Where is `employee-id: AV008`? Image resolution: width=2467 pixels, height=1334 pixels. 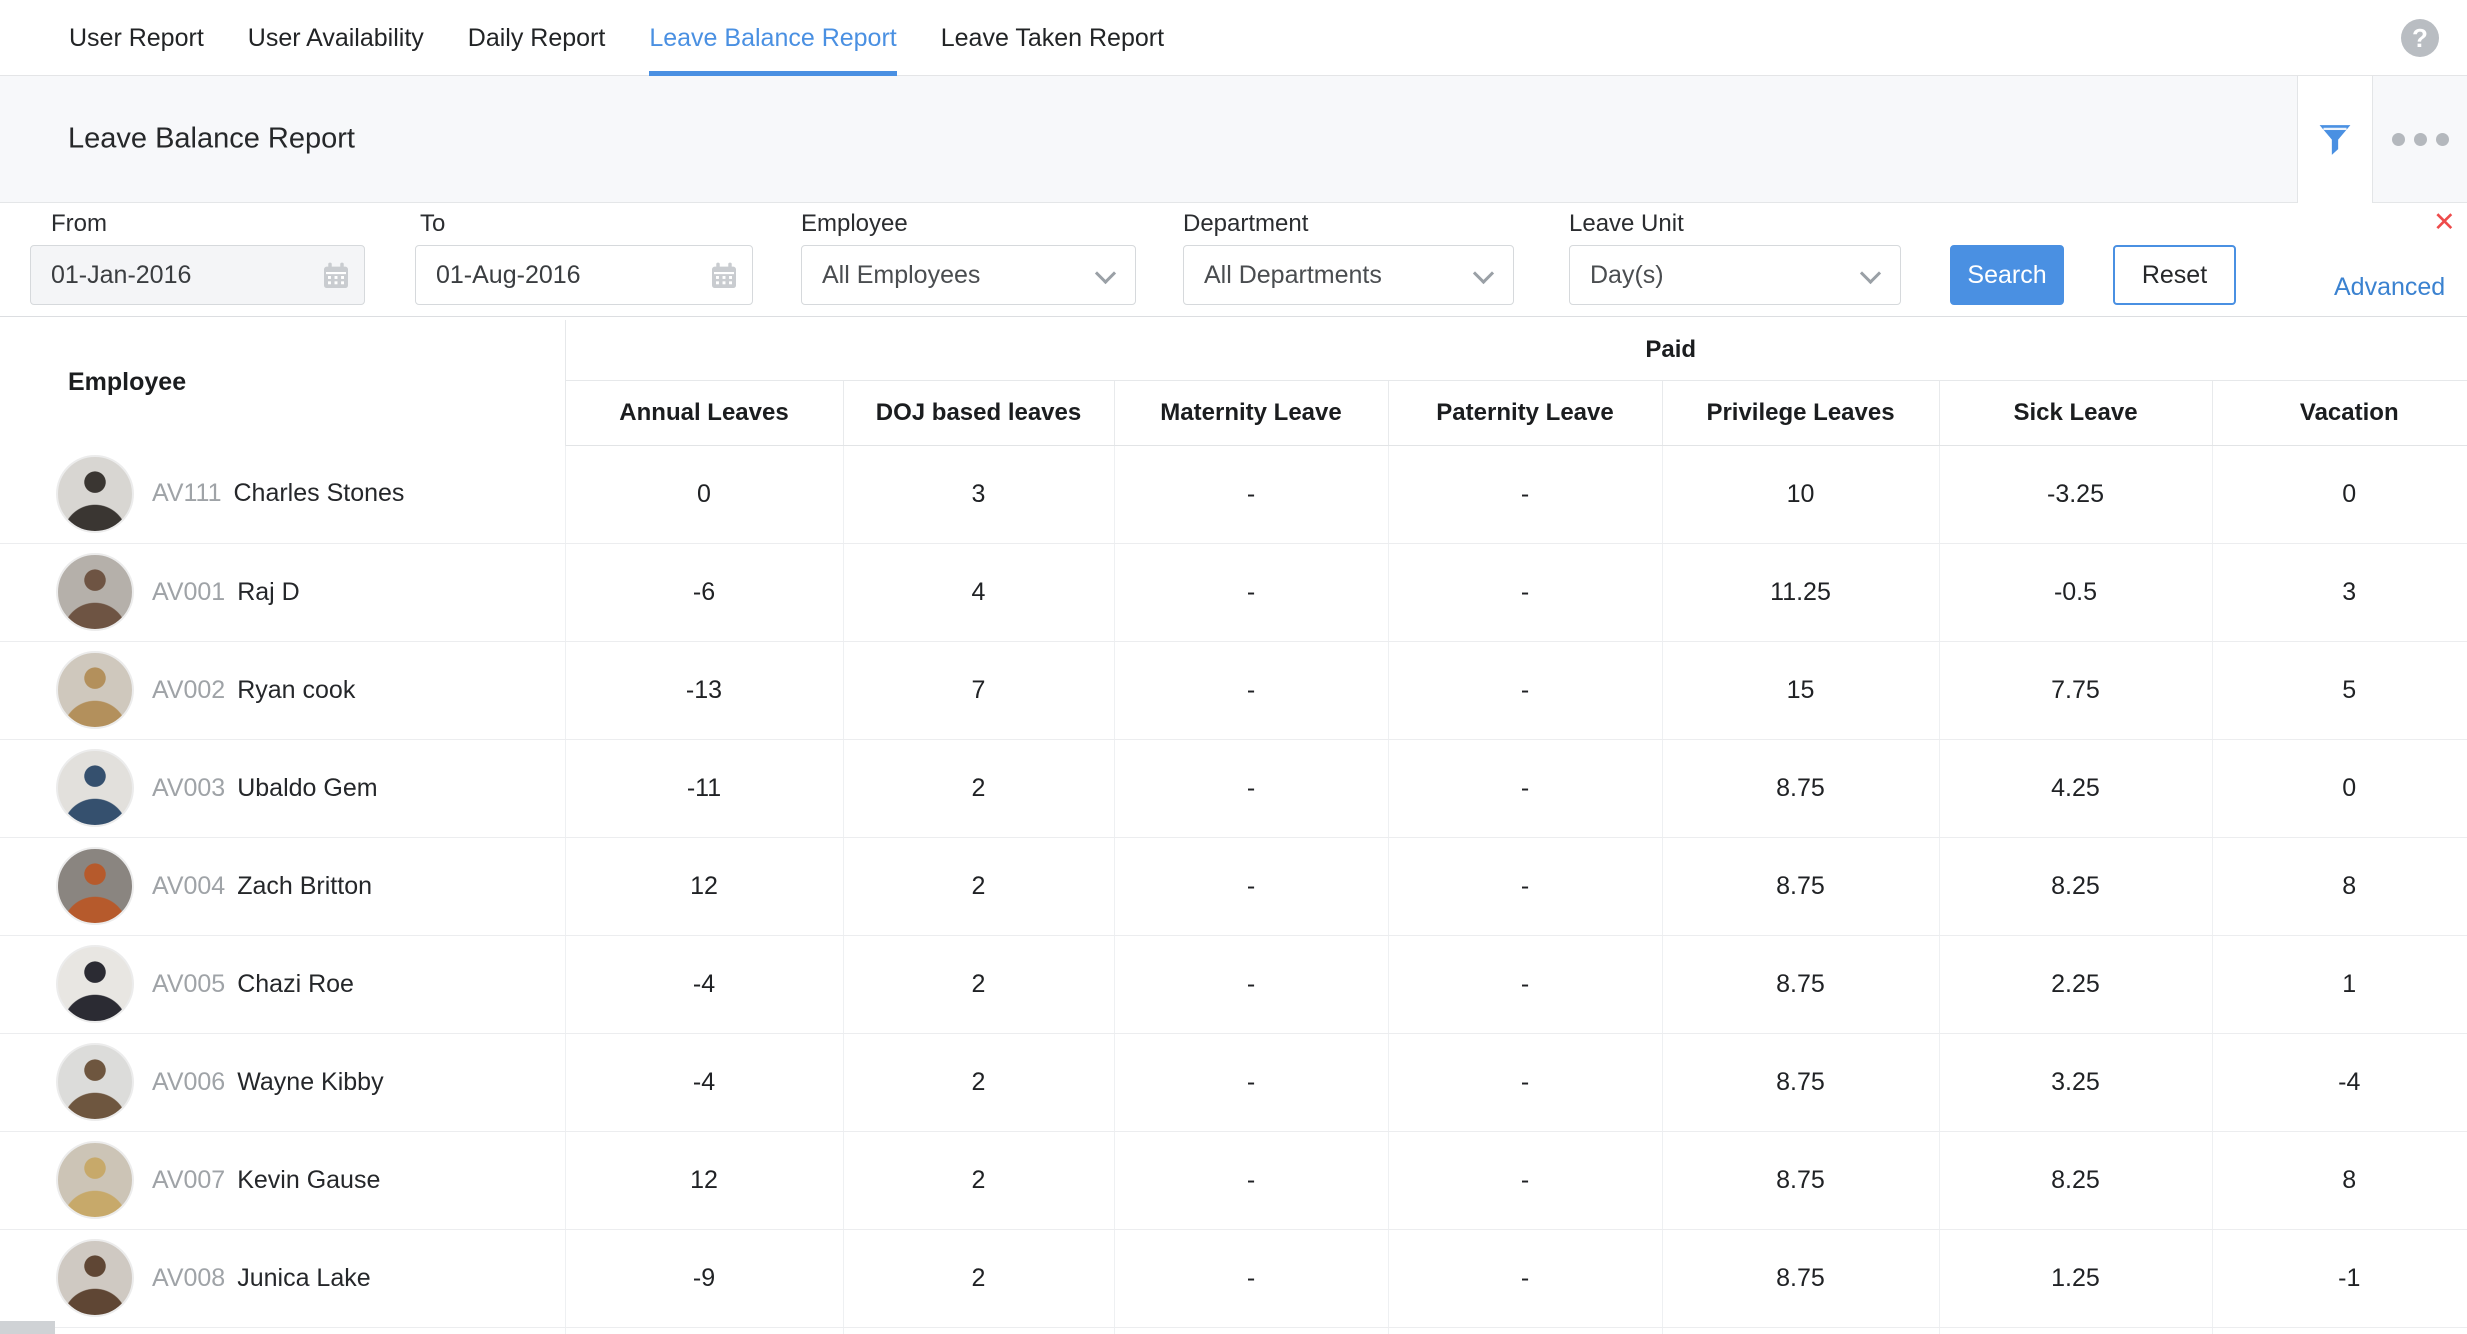 employee-id: AV008 is located at coordinates (189, 1277).